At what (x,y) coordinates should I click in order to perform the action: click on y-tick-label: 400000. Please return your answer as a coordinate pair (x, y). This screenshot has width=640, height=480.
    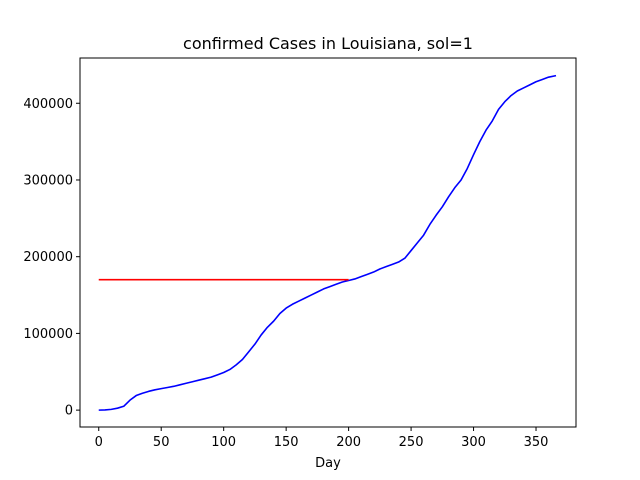
    Looking at the image, I should click on (48, 104).